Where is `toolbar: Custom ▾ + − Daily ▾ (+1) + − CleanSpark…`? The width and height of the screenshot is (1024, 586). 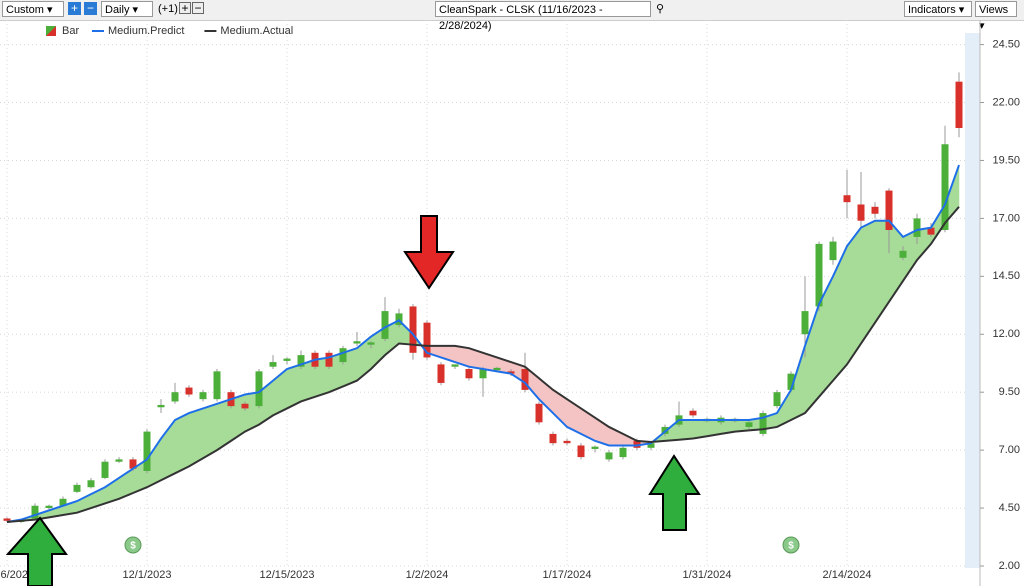 toolbar: Custom ▾ + − Daily ▾ (+1) + − CleanSpark… is located at coordinates (512, 16).